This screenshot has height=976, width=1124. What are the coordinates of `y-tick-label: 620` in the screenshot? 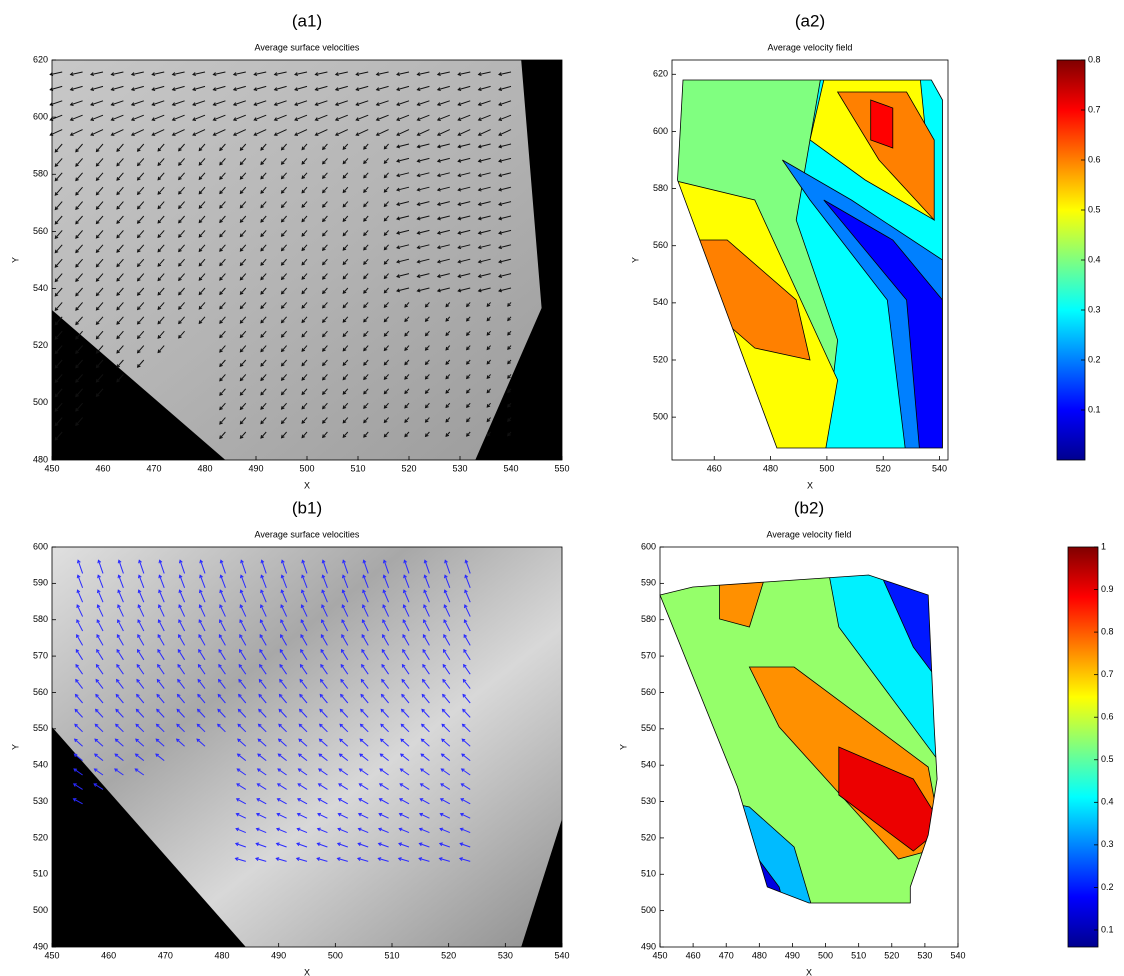 It's located at (660, 74).